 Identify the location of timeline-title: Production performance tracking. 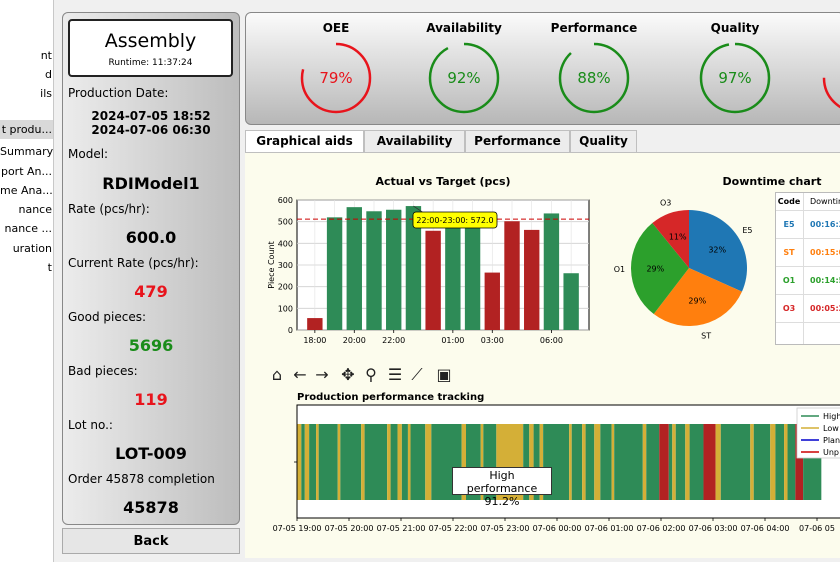
(390, 397).